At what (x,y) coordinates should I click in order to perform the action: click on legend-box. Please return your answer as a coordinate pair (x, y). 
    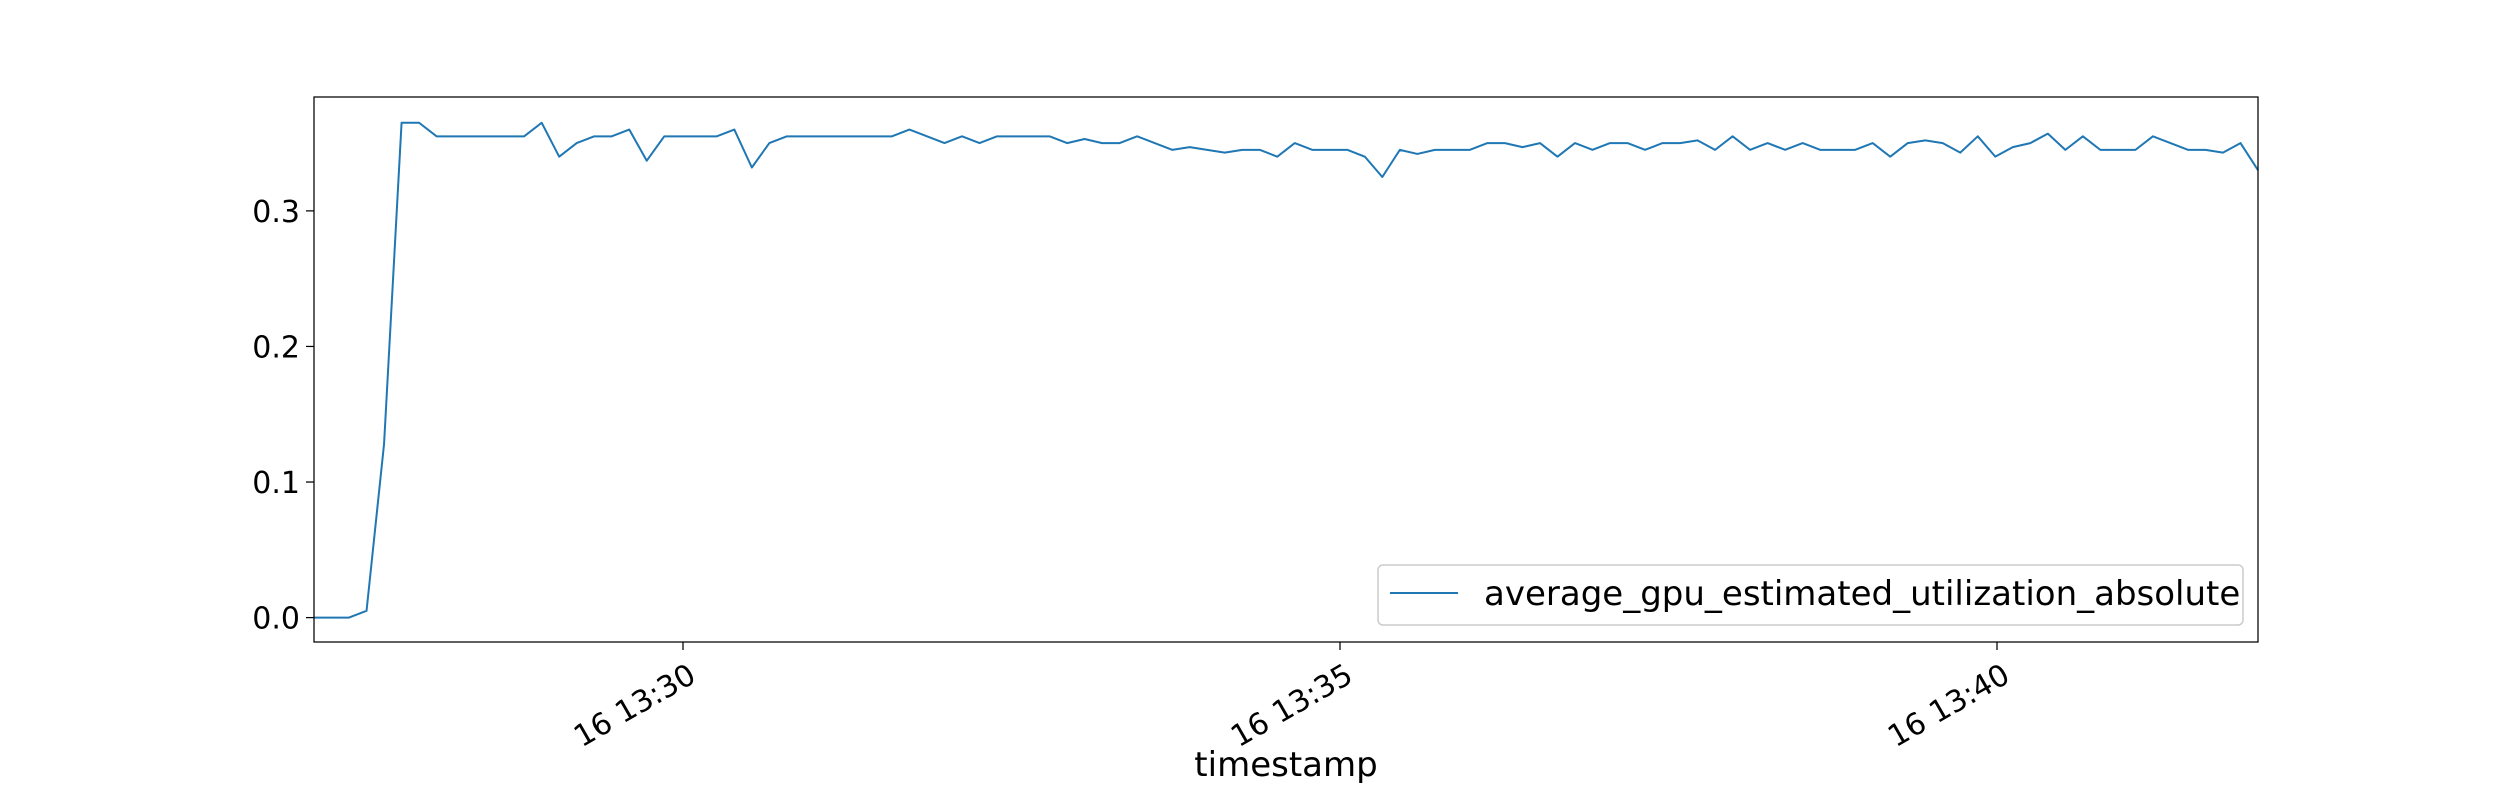
    Looking at the image, I should click on (1810, 595).